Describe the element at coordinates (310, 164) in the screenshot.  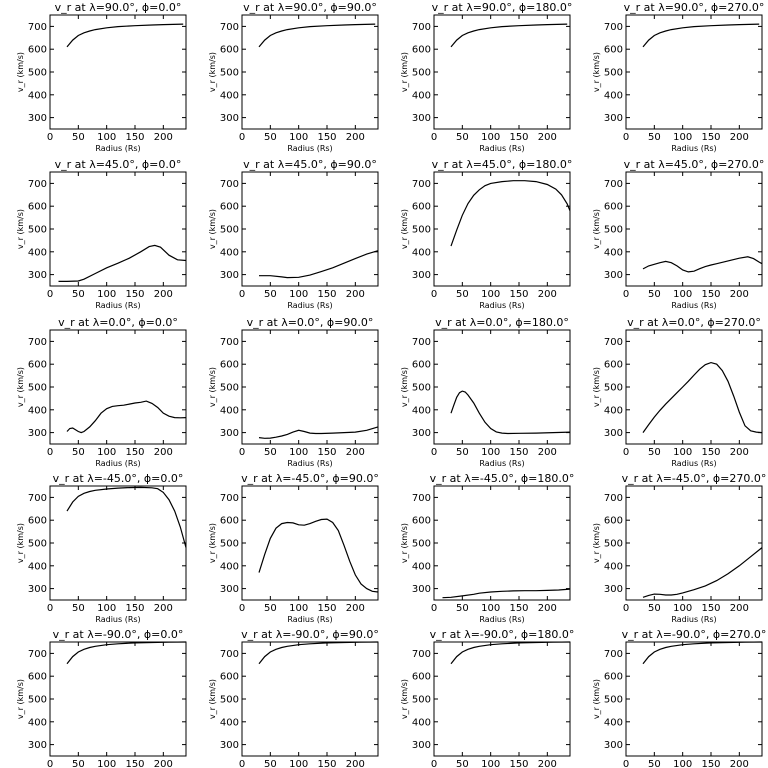
I see `panel-title: v_r at λ=45.0°, ϕ=90.0°` at that location.